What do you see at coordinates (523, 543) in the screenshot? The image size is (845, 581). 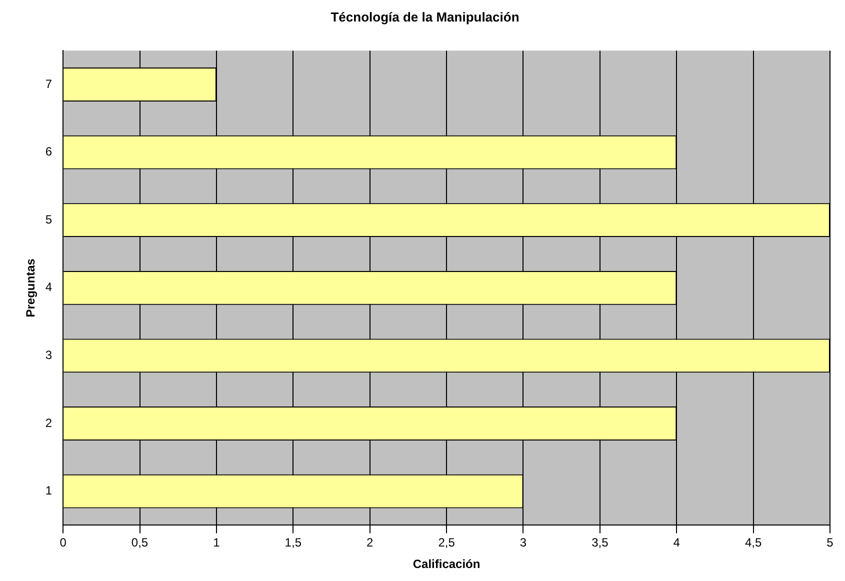 I see `x-tick-label: 3` at bounding box center [523, 543].